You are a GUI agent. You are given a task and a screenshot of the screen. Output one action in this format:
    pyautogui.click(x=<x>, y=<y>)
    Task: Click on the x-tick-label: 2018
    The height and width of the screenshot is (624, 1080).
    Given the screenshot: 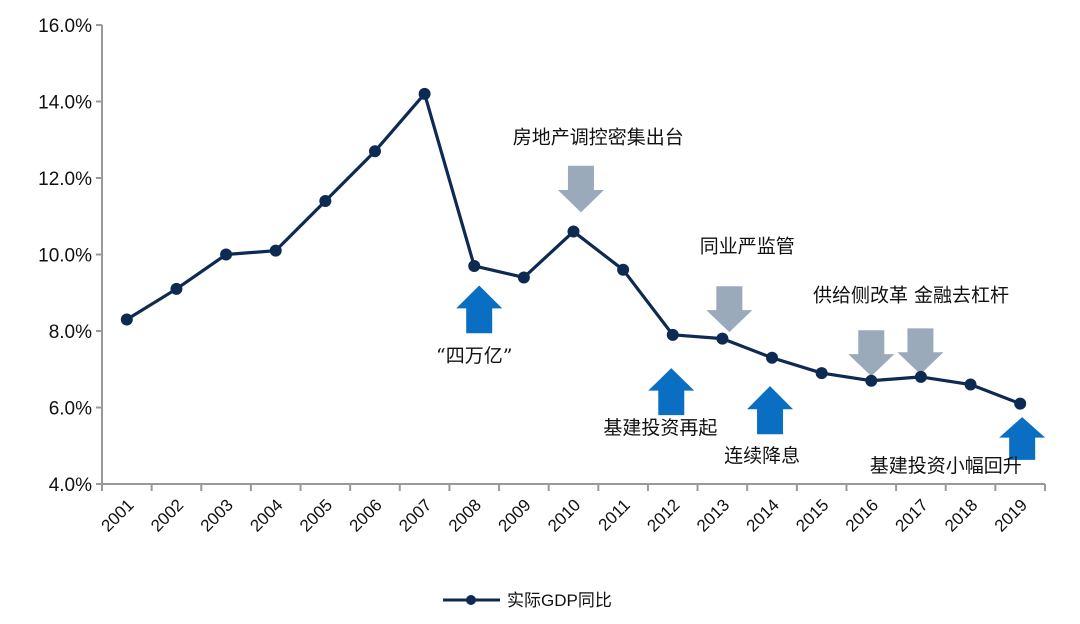 What is the action you would take?
    pyautogui.click(x=961, y=515)
    